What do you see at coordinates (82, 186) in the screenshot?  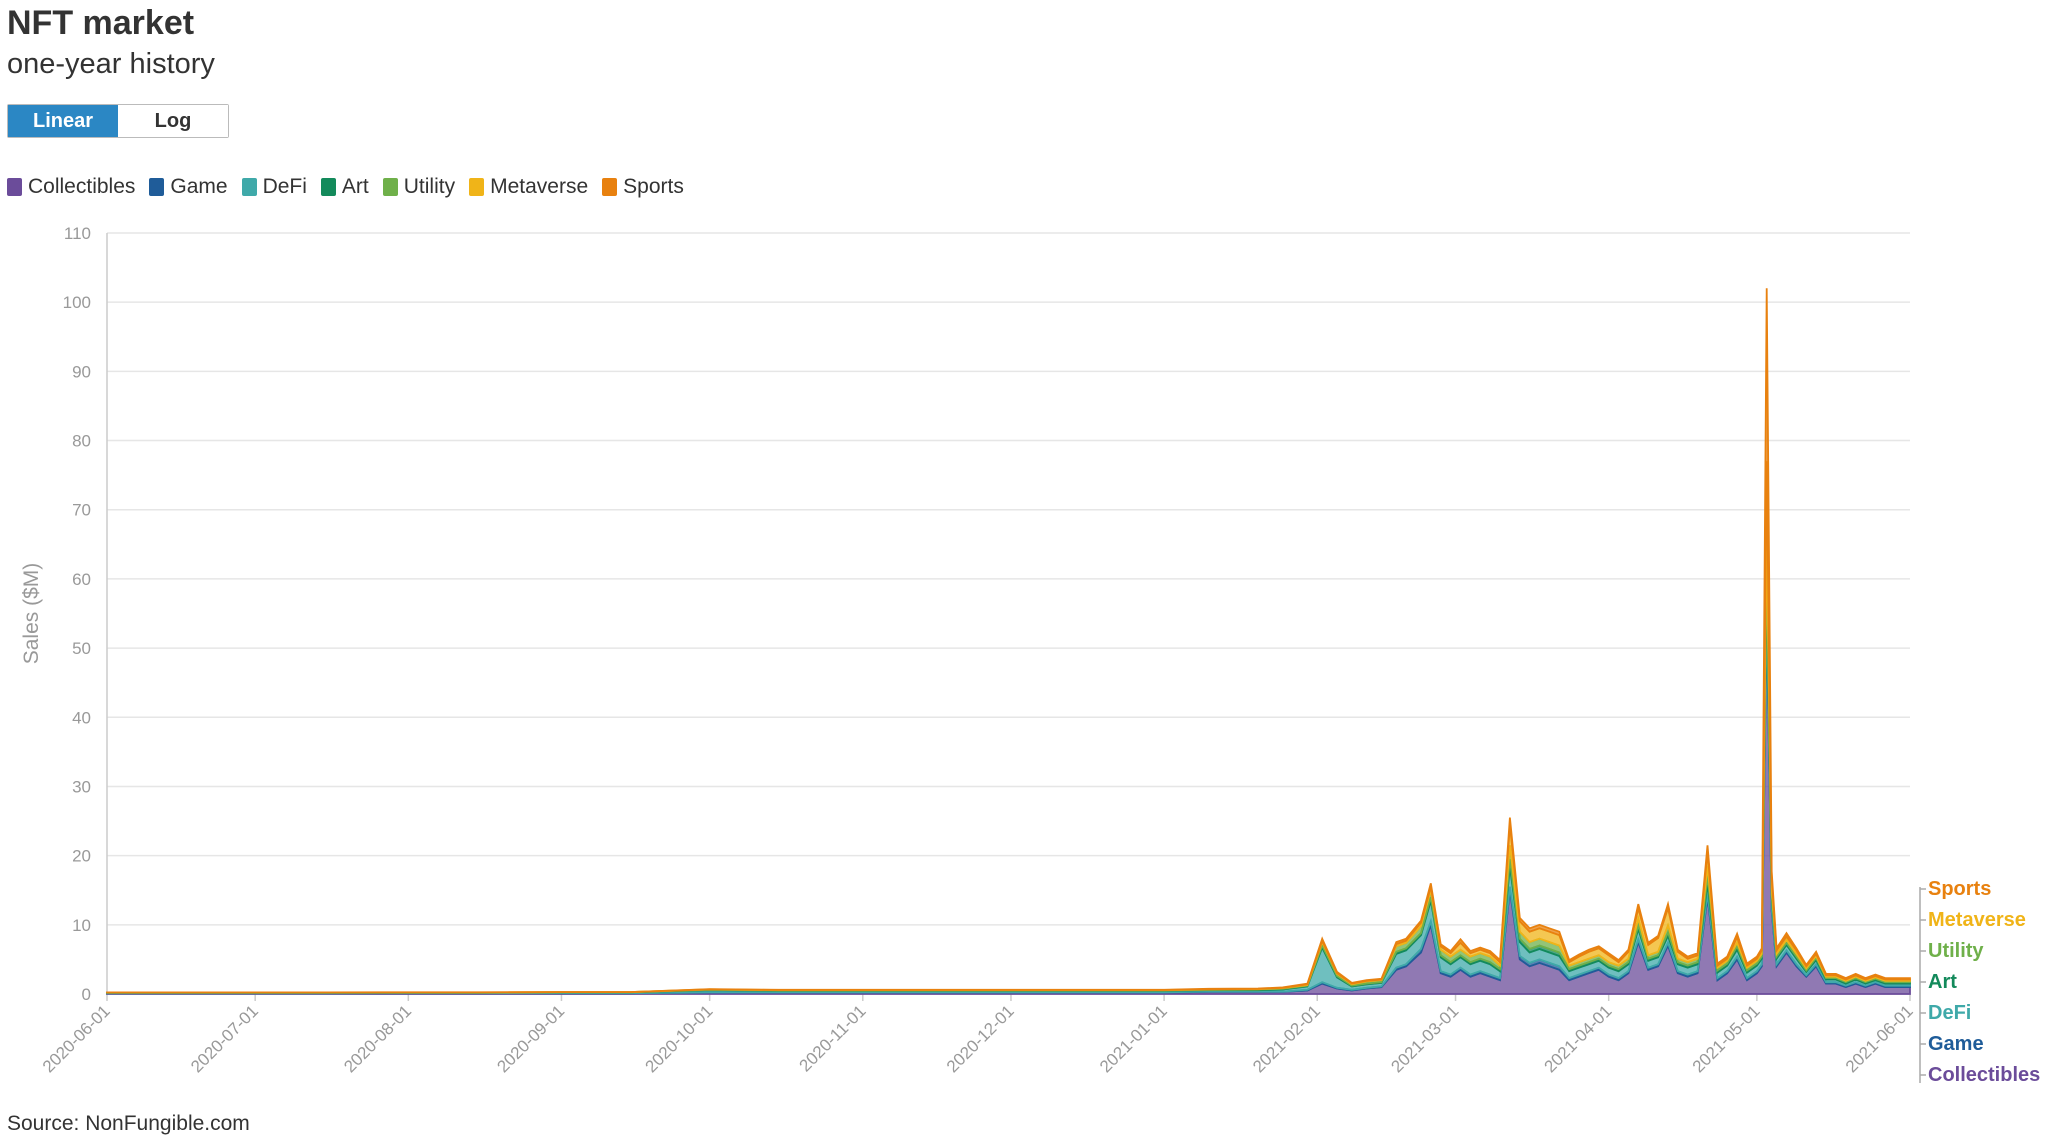 I see `legend-label: Collectibles` at bounding box center [82, 186].